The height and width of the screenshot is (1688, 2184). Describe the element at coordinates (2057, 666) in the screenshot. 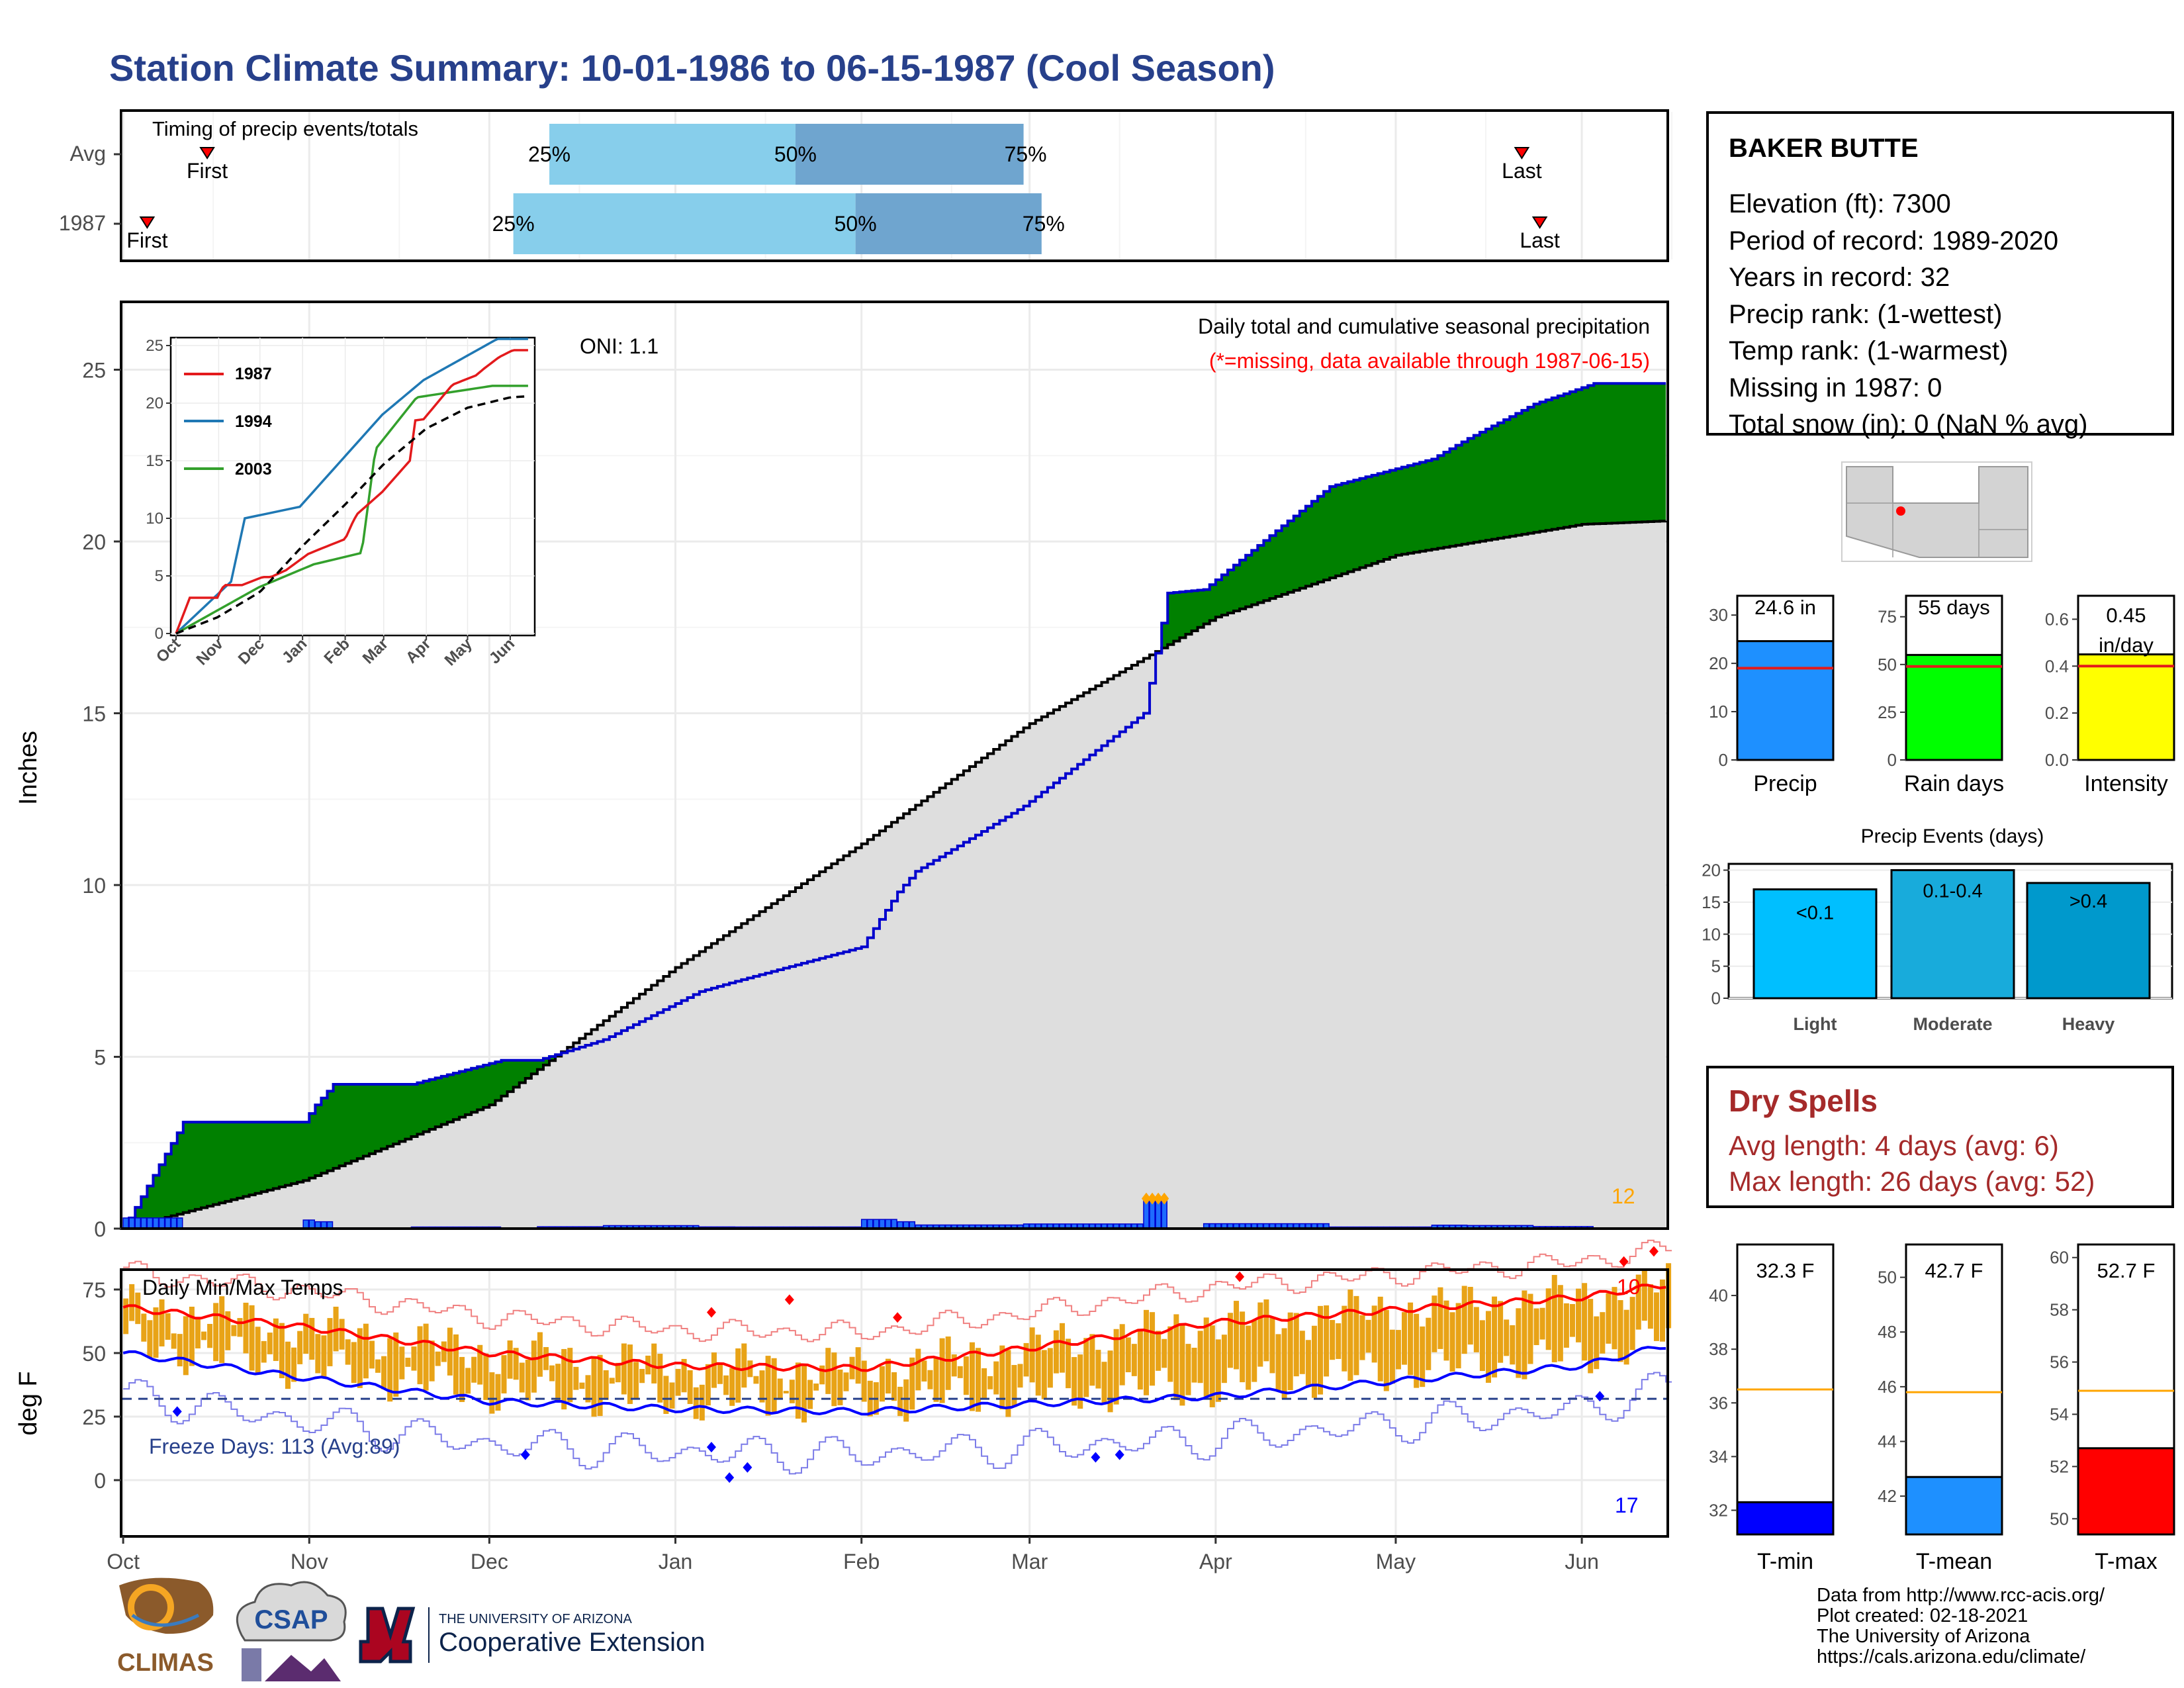

I see `summary-bar-tick-label: 0.4` at that location.